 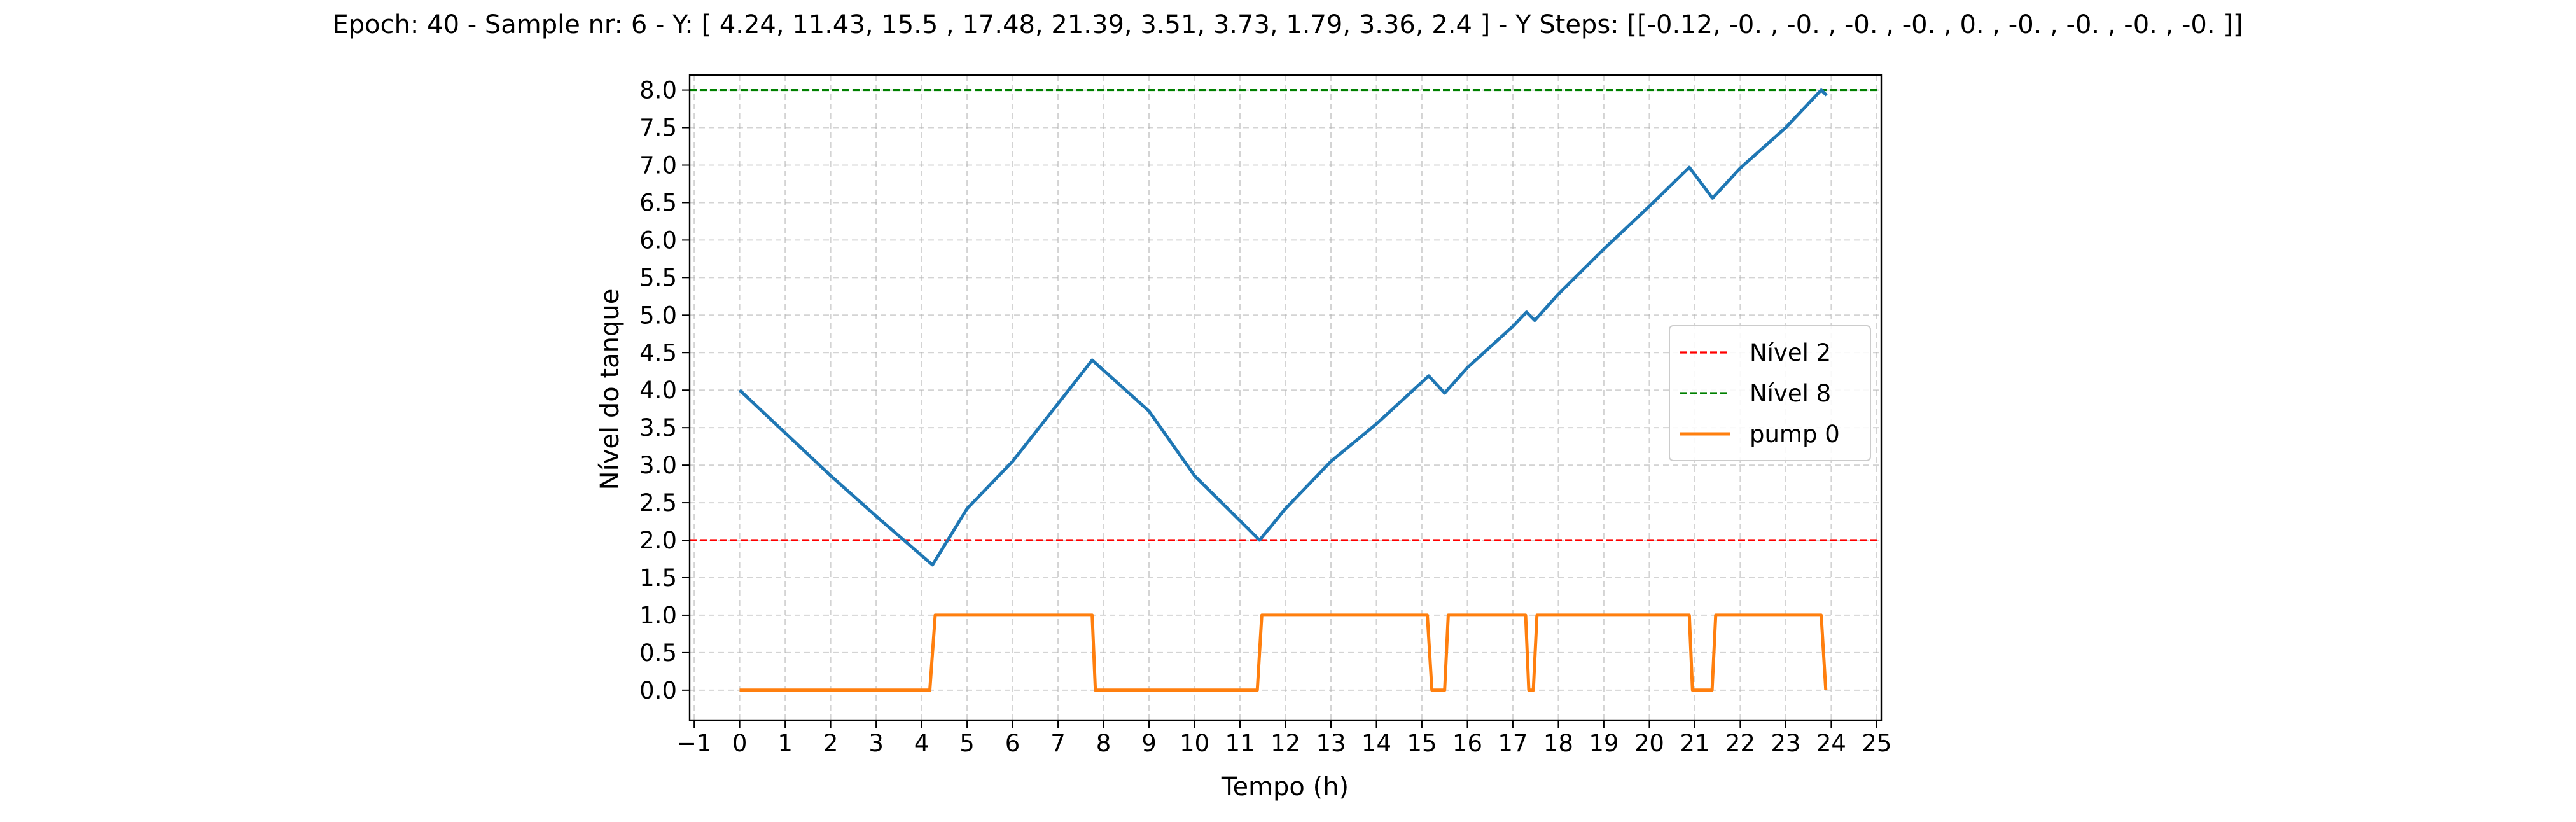 What do you see at coordinates (1240, 744) in the screenshot?
I see `x-tick-label: 11` at bounding box center [1240, 744].